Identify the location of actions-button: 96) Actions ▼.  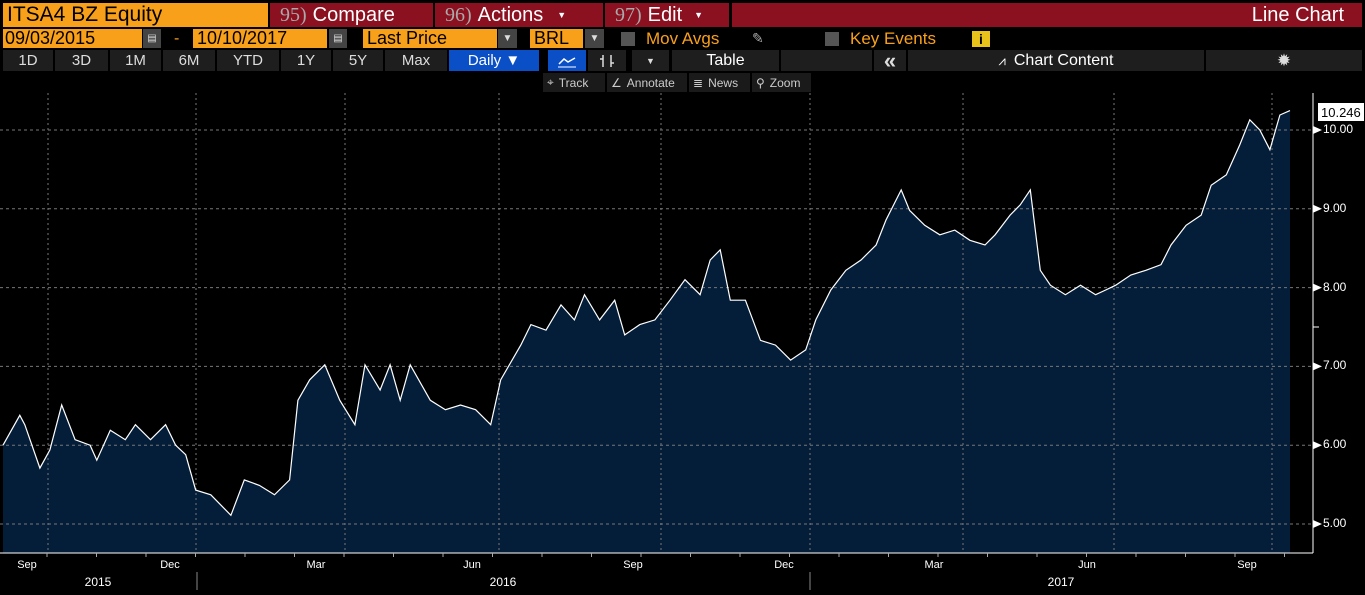
(519, 15).